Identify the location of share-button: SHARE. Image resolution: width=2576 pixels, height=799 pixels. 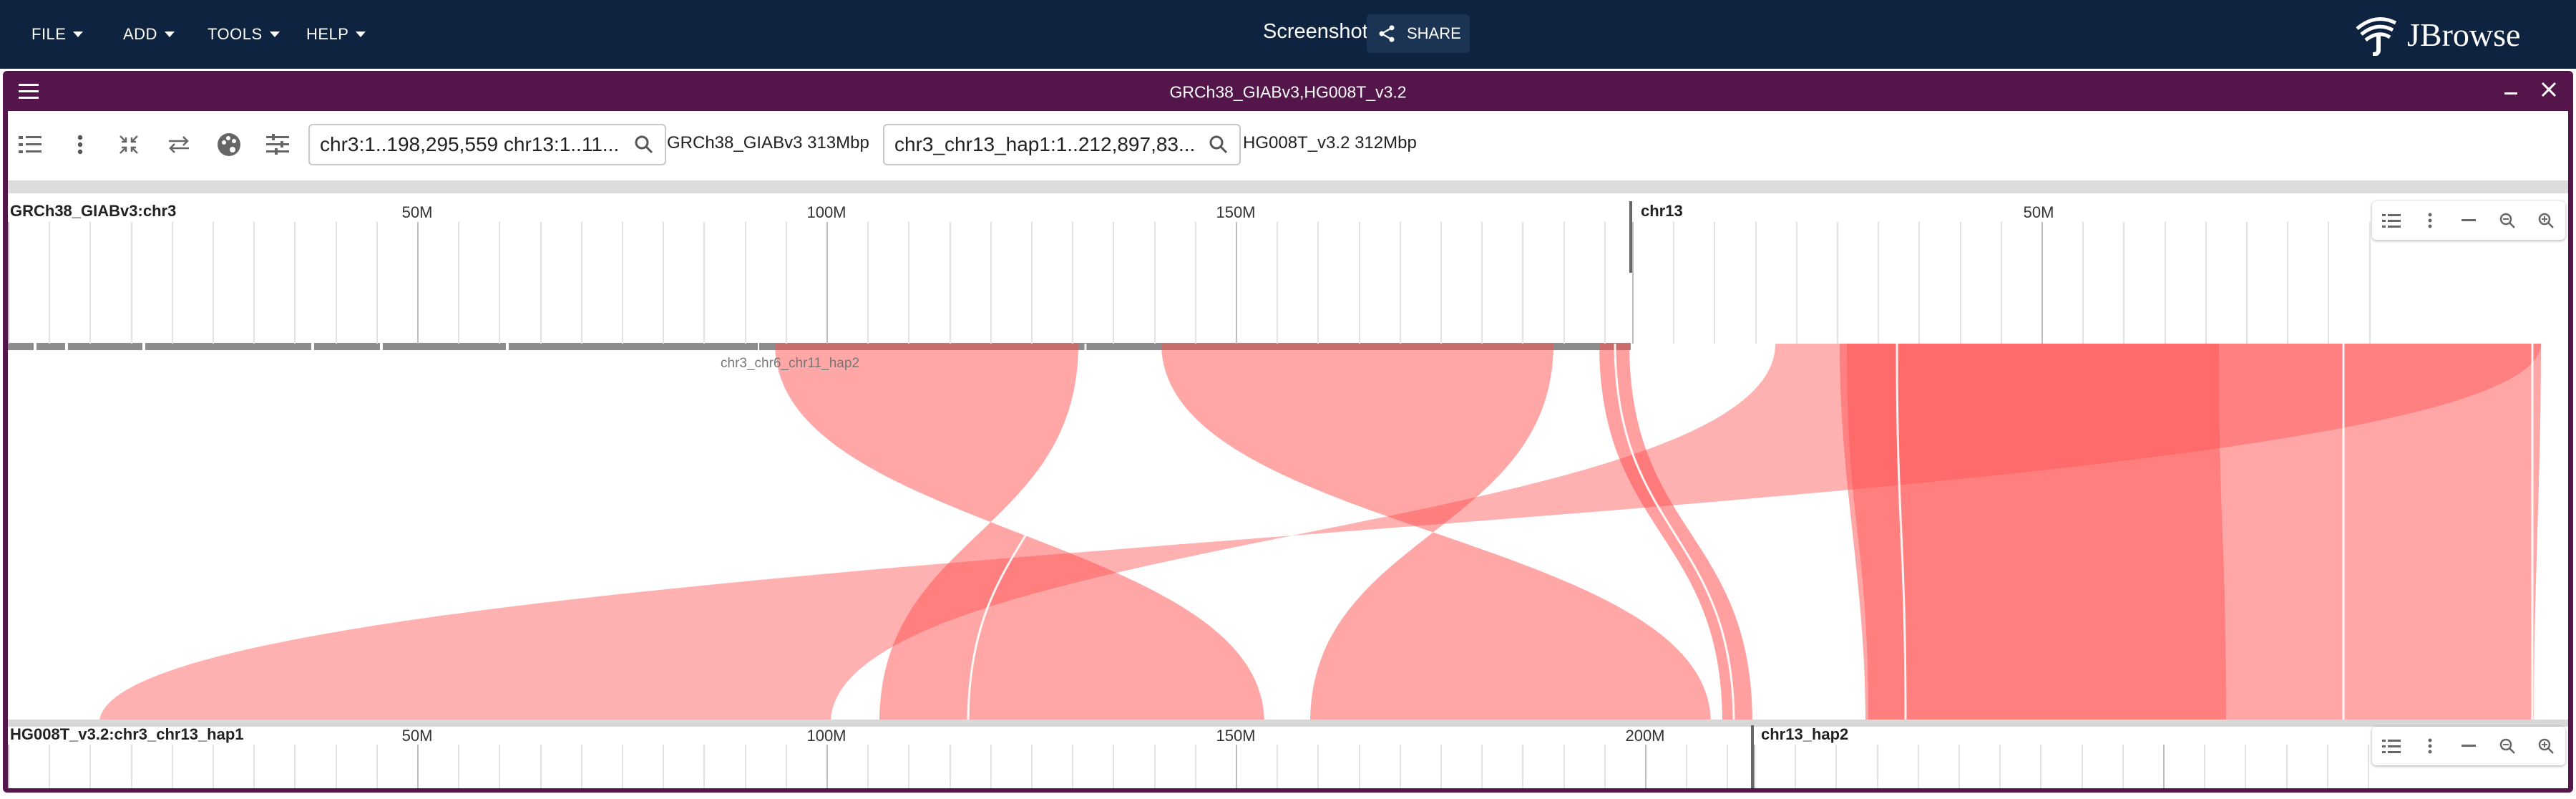
(1418, 33).